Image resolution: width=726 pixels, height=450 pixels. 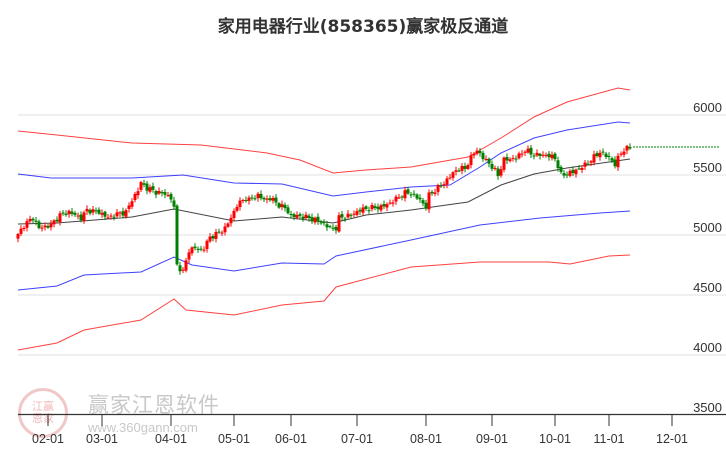 What do you see at coordinates (48, 439) in the screenshot?
I see `x-tick-label: 02-01` at bounding box center [48, 439].